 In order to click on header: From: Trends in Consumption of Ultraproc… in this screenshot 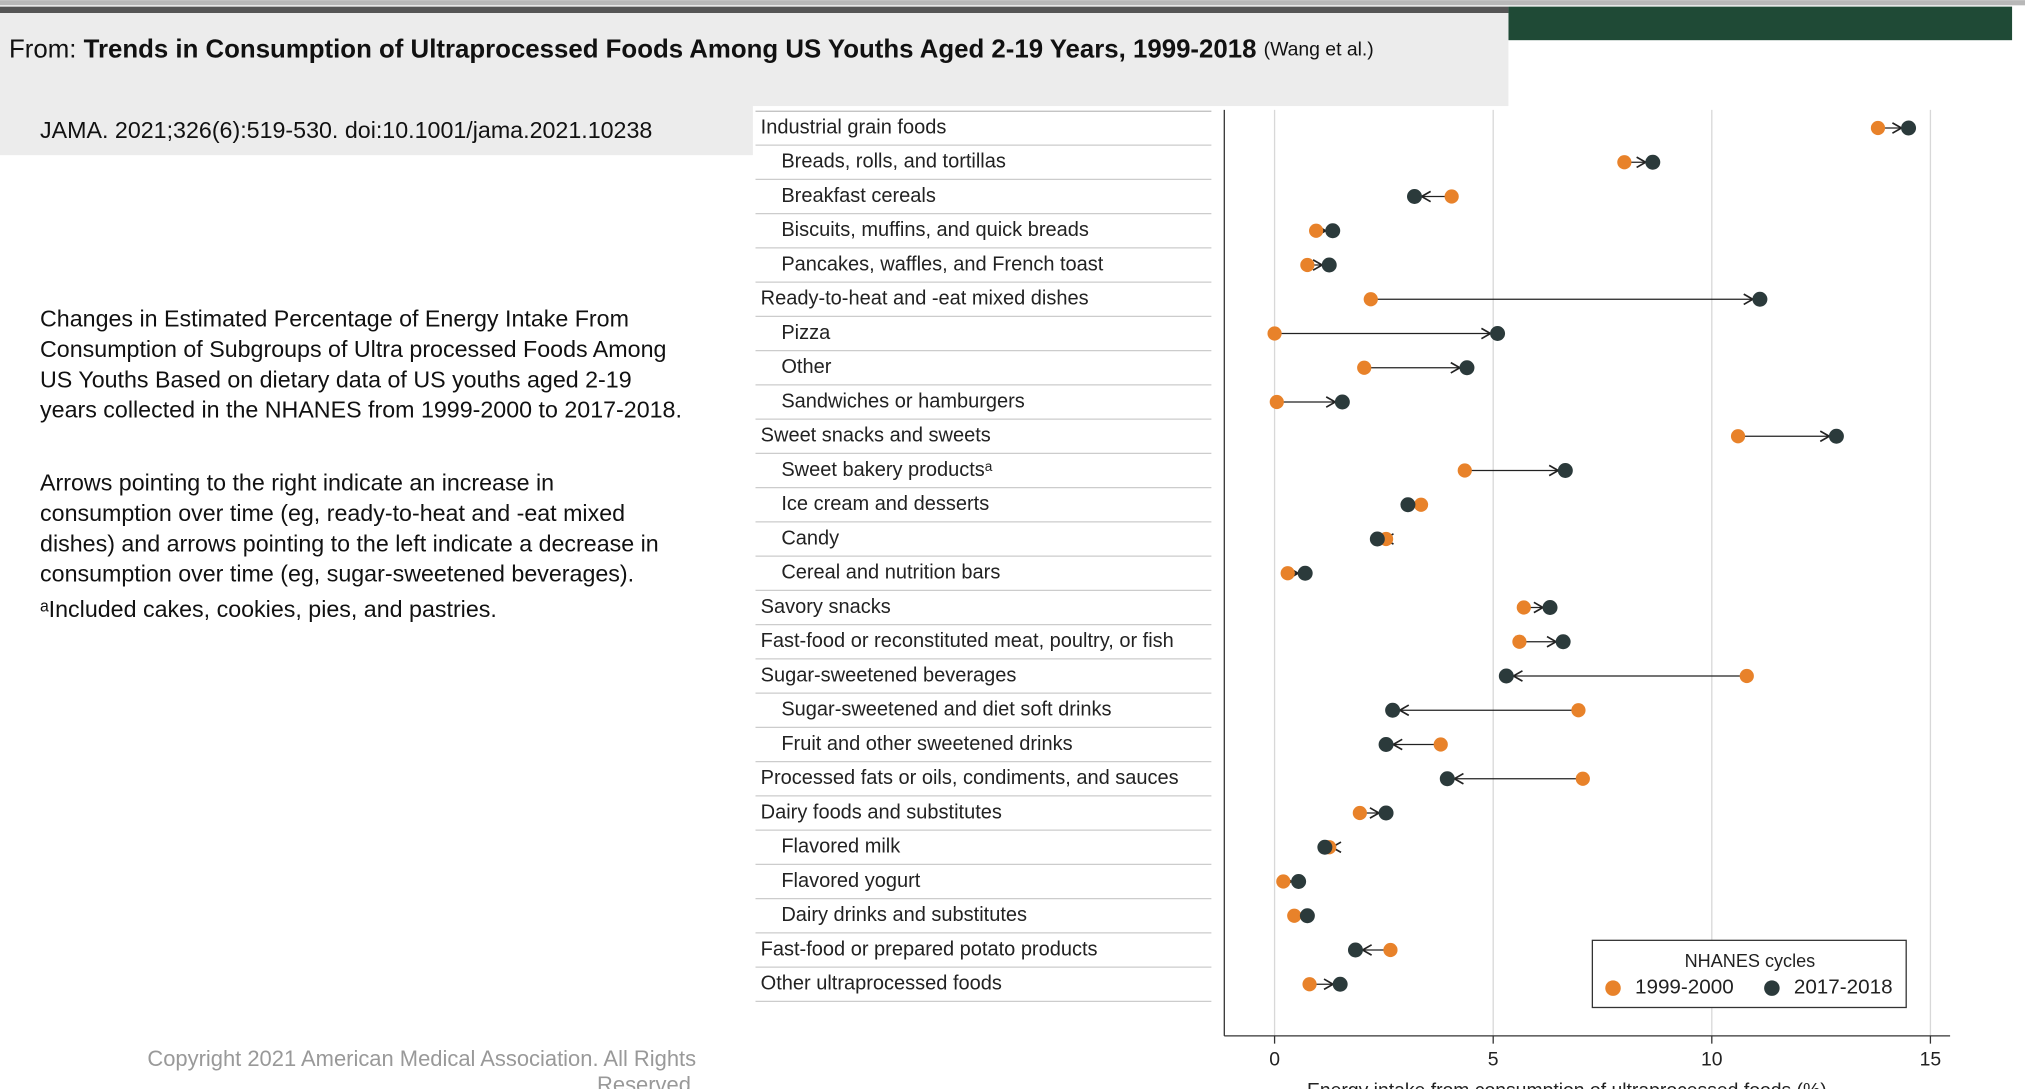, I will do `click(691, 49)`.